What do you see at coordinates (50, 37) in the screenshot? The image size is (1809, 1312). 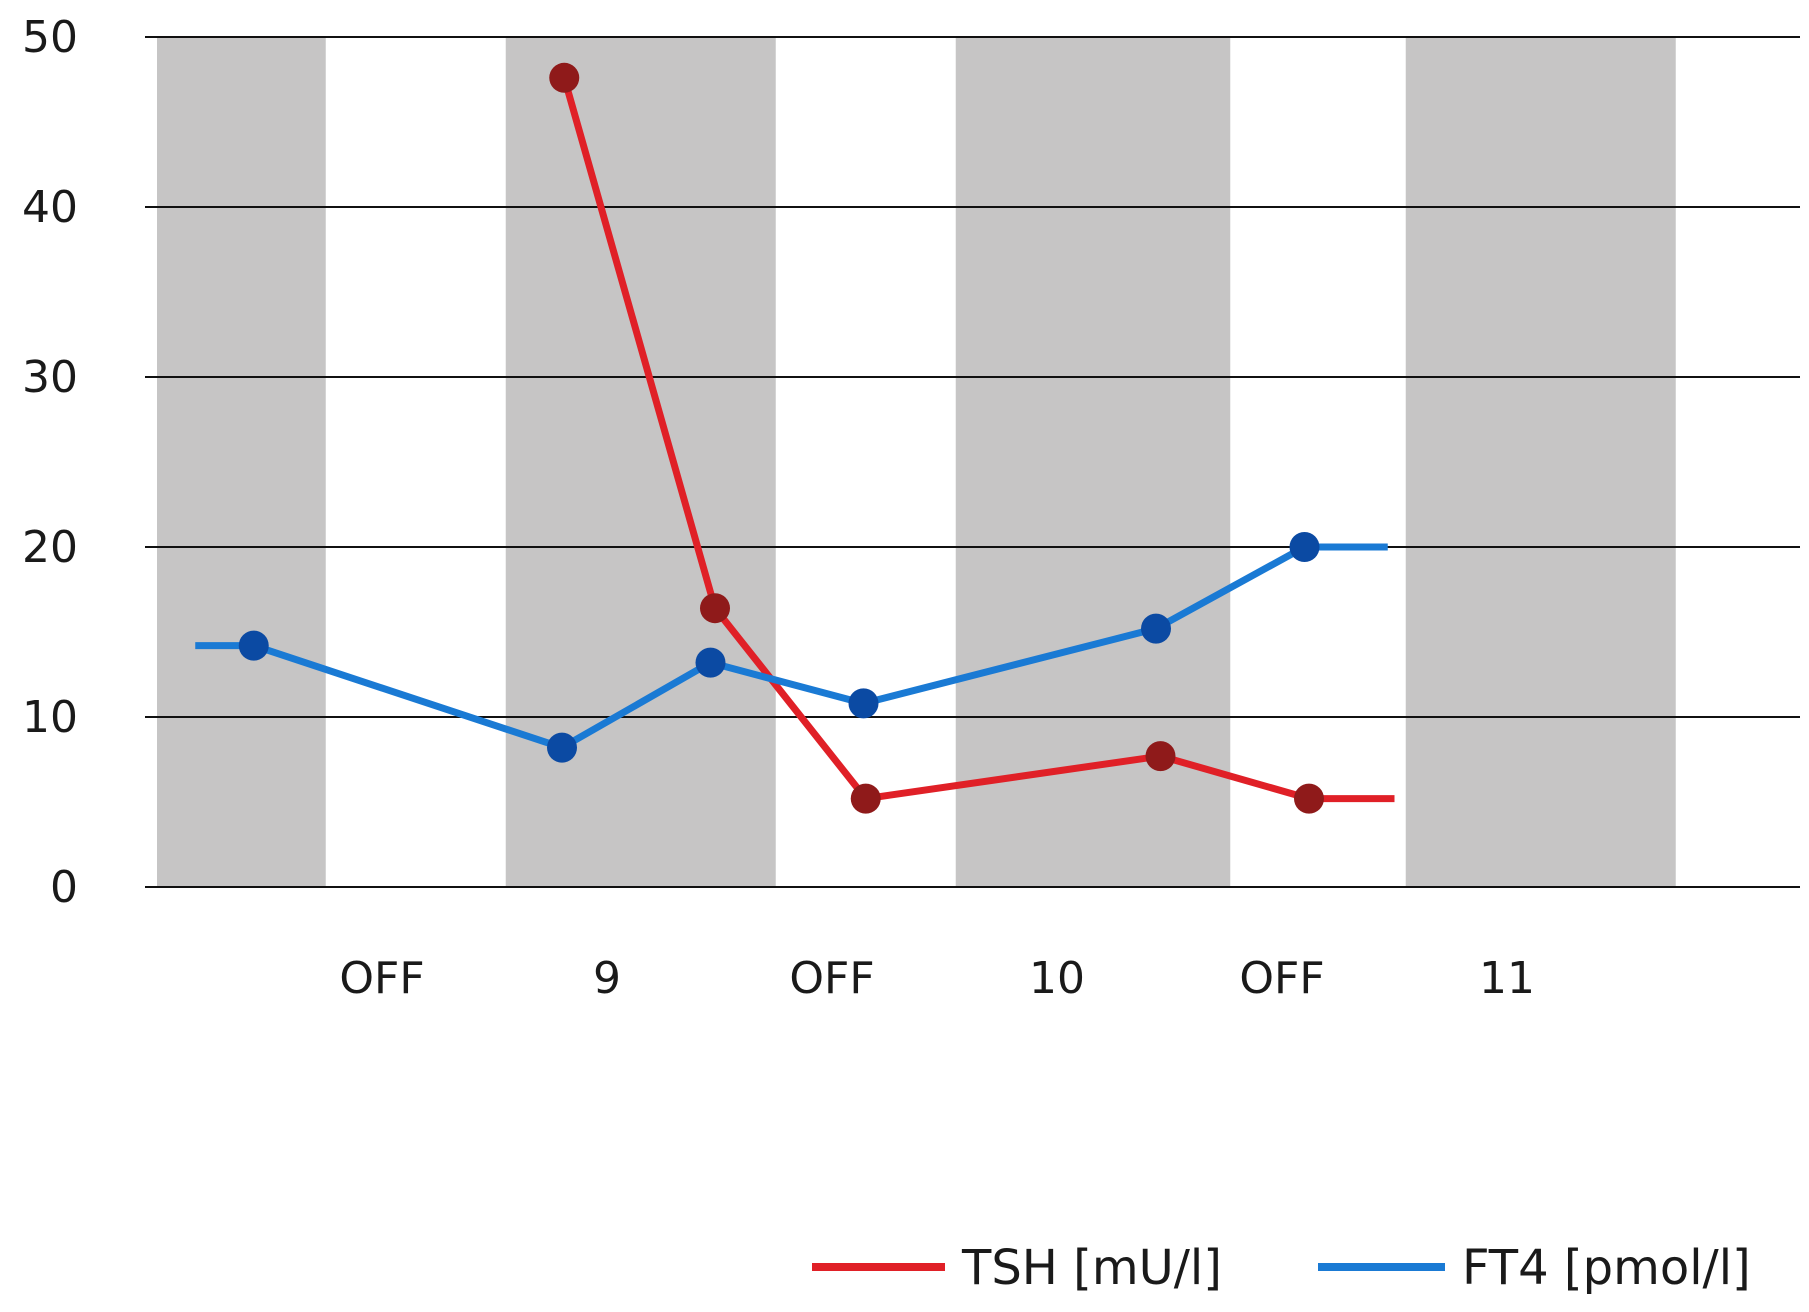 I see `y-tick-label: 50` at bounding box center [50, 37].